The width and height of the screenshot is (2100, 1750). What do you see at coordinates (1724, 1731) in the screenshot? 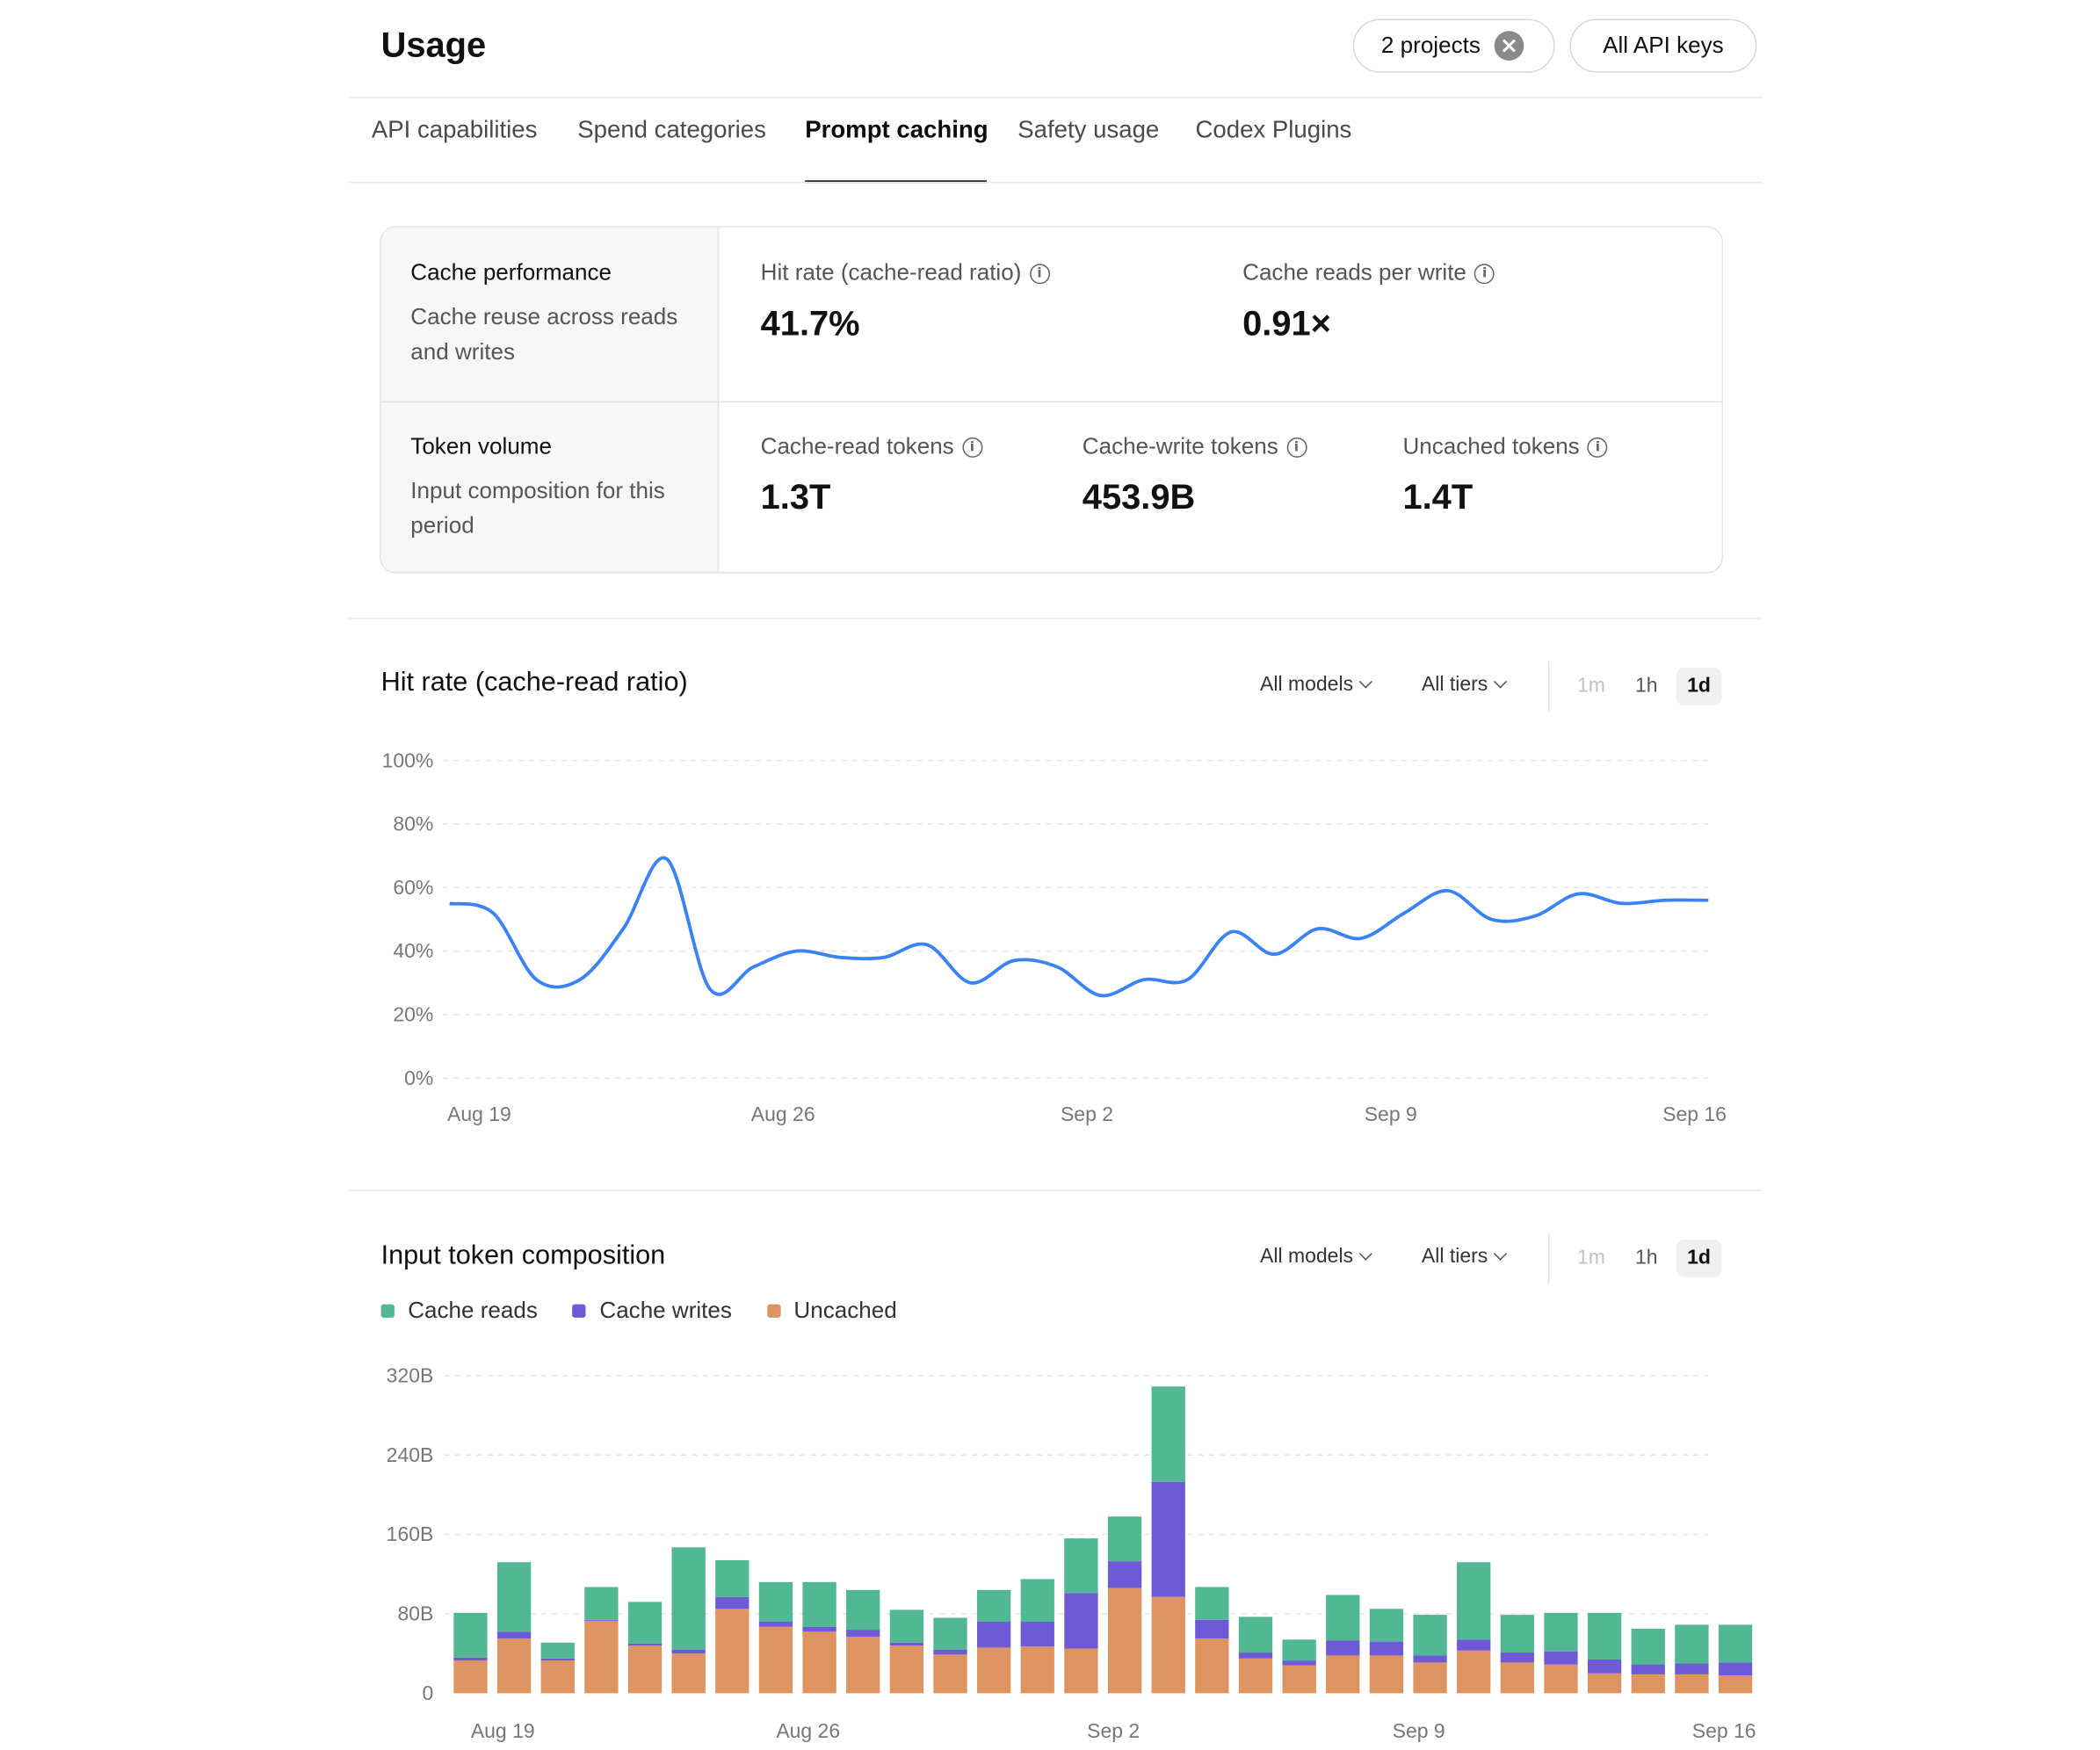
I see `x-tick-label: Sep 16` at bounding box center [1724, 1731].